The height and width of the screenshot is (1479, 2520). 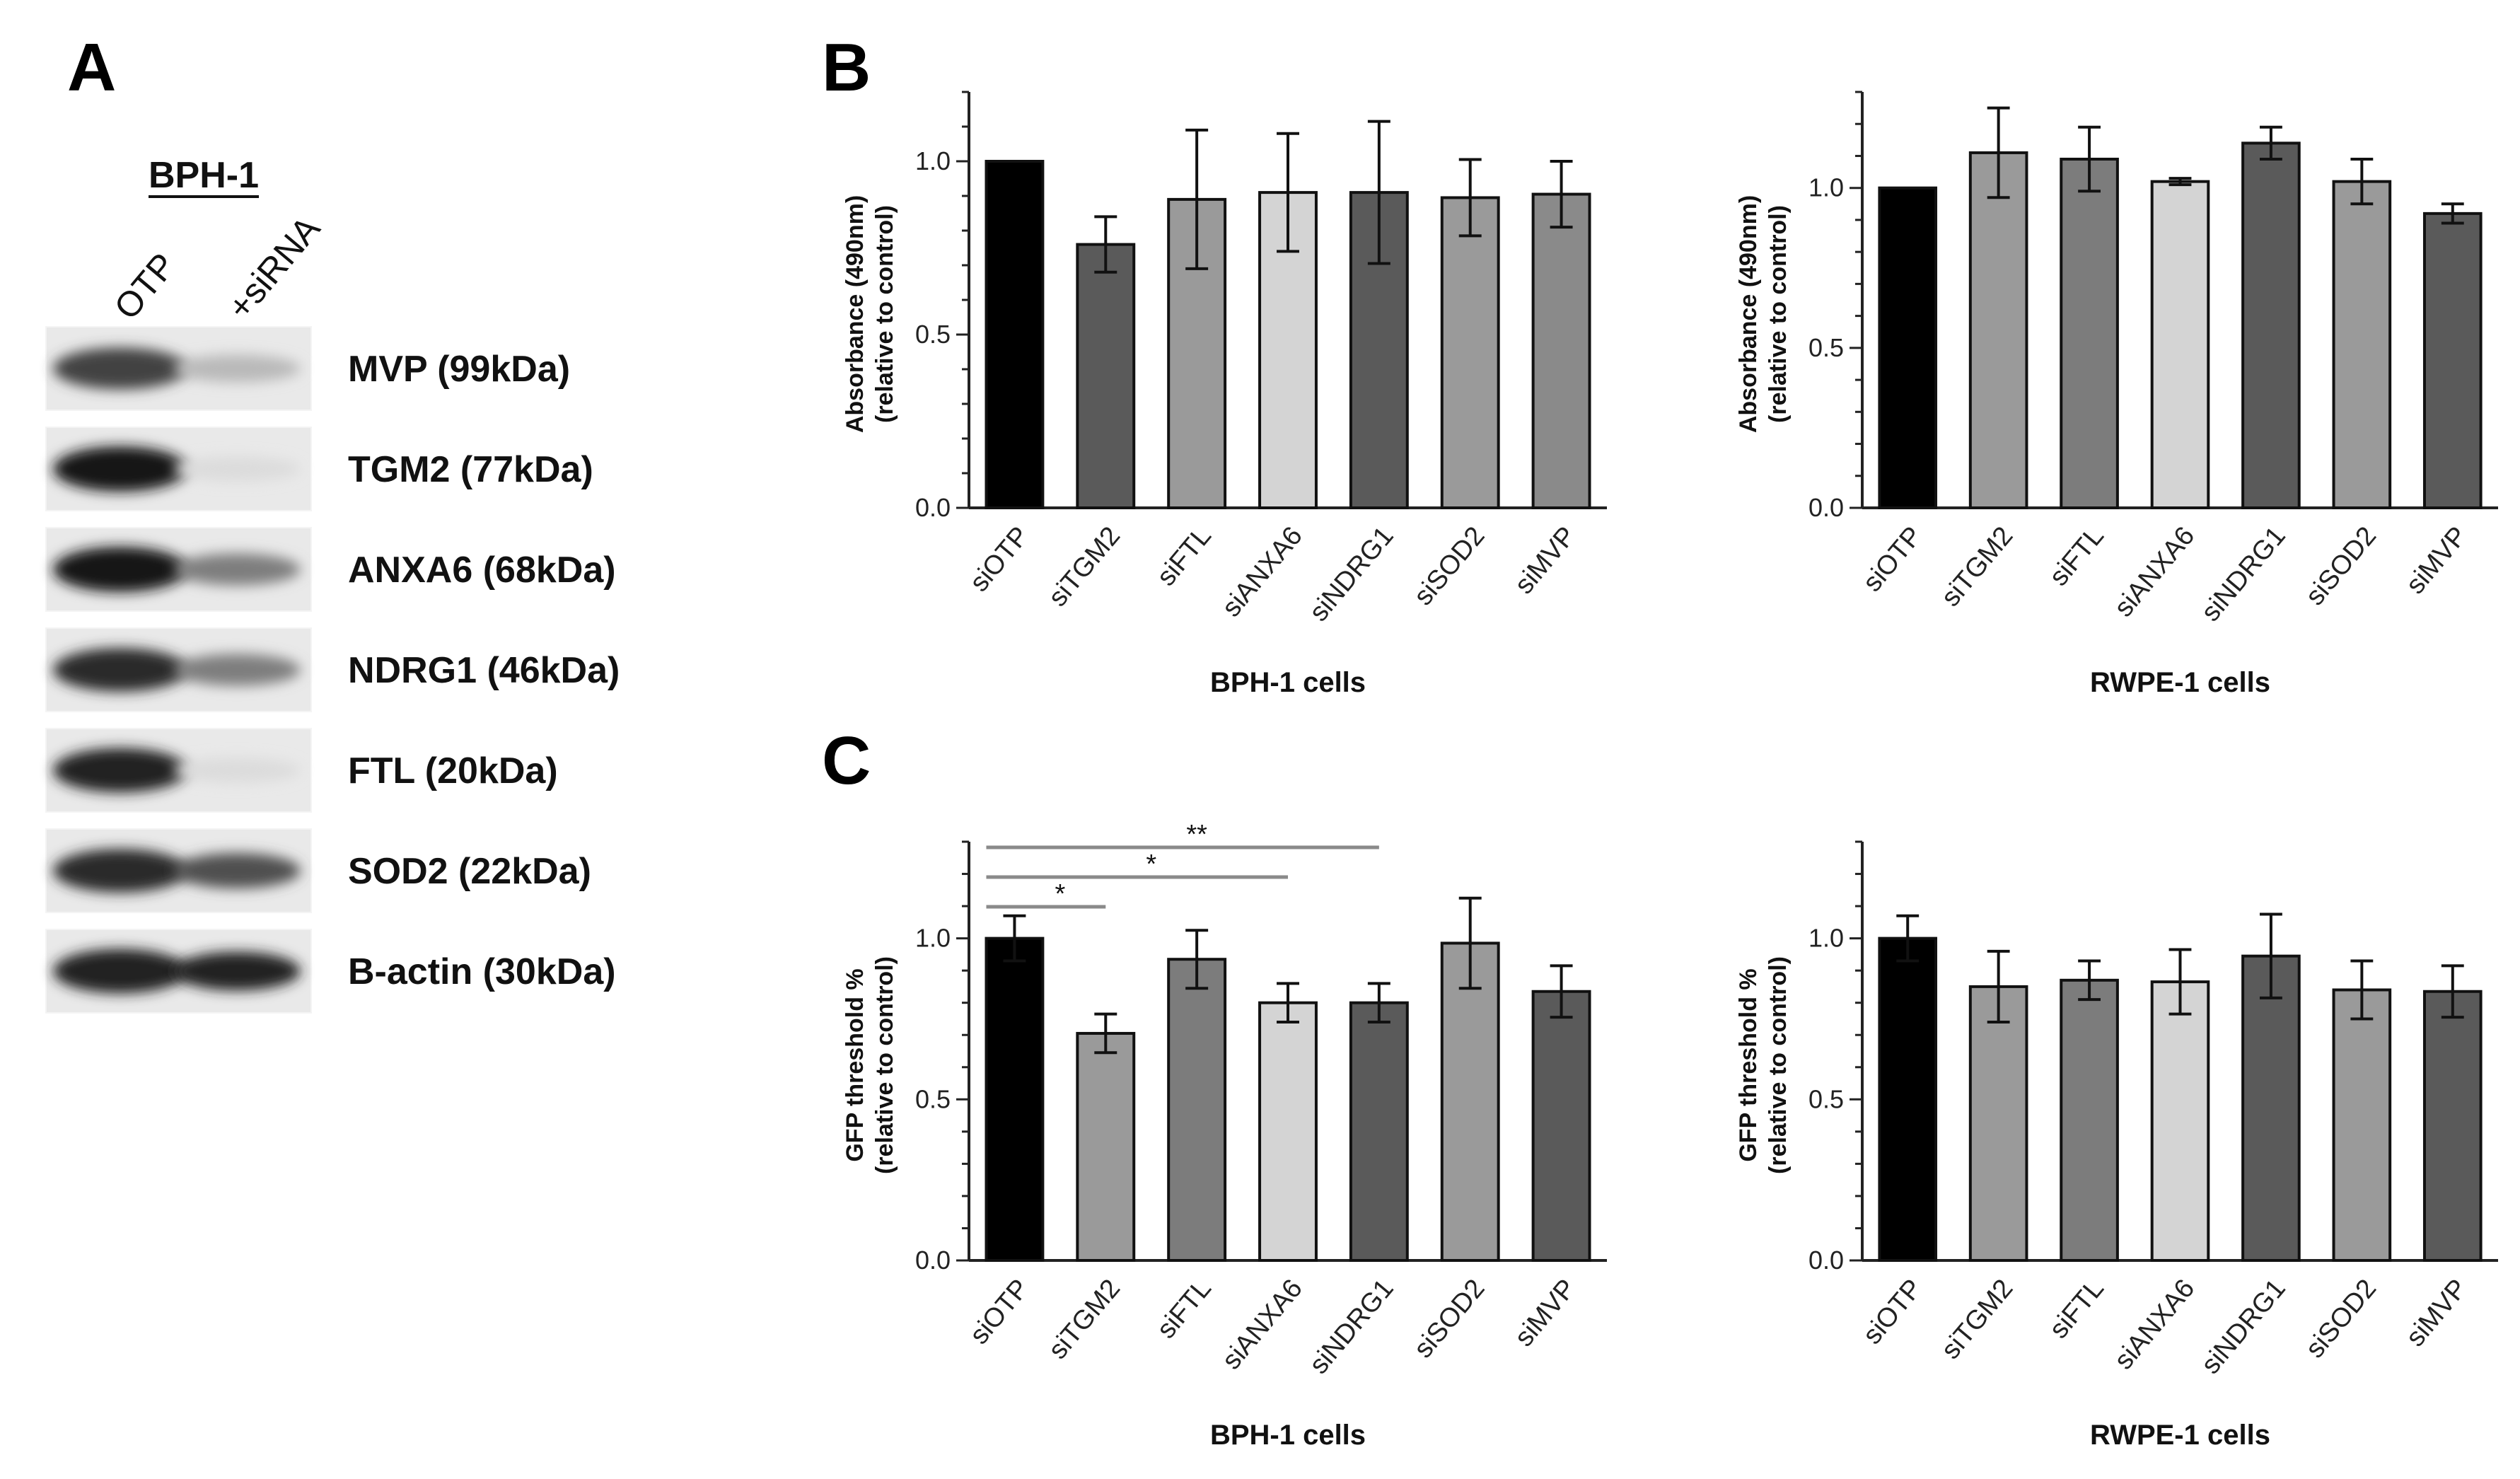 What do you see at coordinates (274, 268) in the screenshot?
I see `lane-label-sirna: +siRNA` at bounding box center [274, 268].